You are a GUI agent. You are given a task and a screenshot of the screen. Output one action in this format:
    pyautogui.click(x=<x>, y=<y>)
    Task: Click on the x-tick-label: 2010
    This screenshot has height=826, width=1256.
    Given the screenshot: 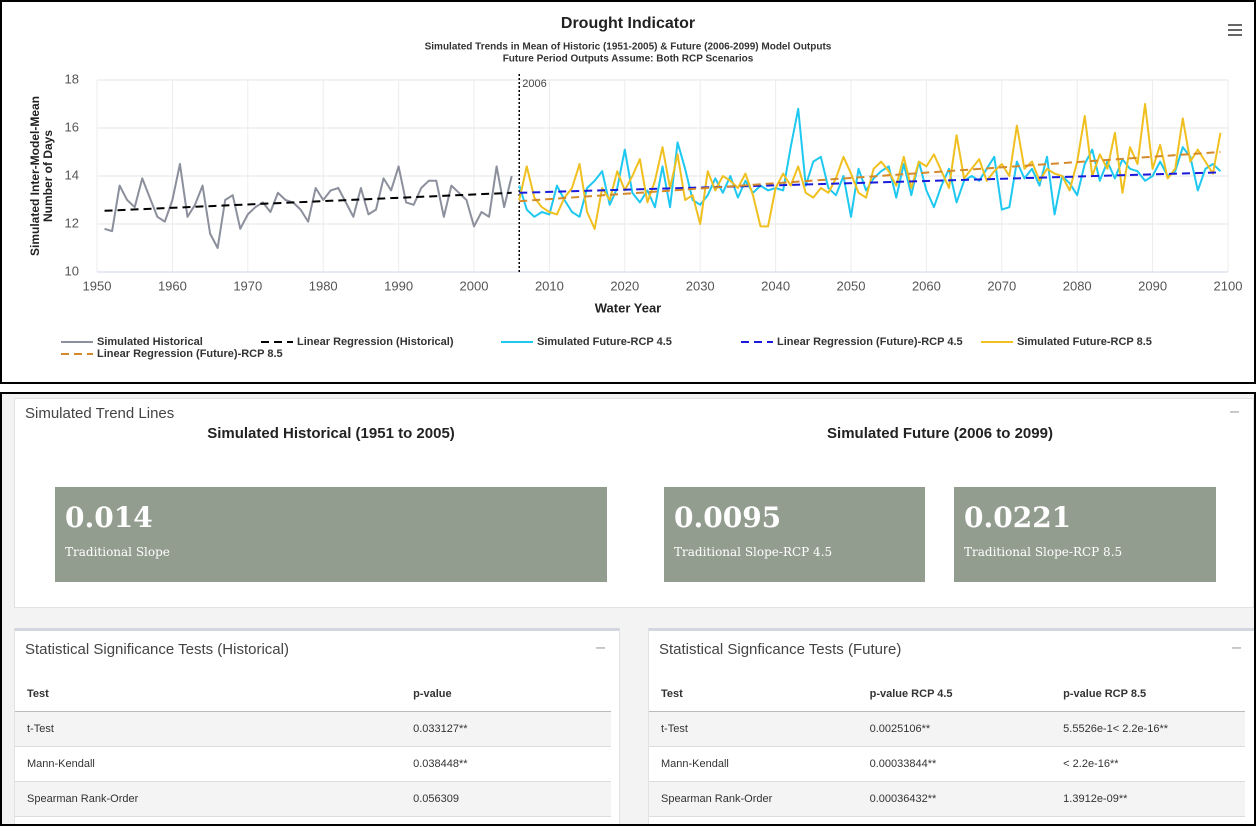 What is the action you would take?
    pyautogui.click(x=549, y=285)
    